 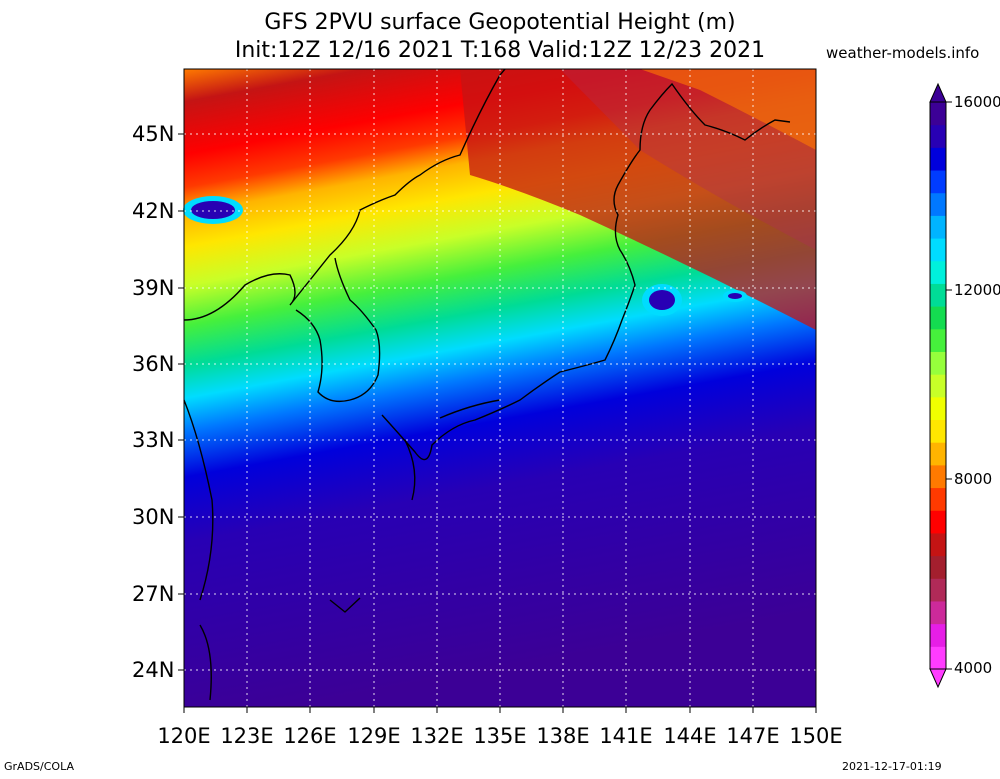 What do you see at coordinates (247, 736) in the screenshot?
I see `lon-label-123e: 123E` at bounding box center [247, 736].